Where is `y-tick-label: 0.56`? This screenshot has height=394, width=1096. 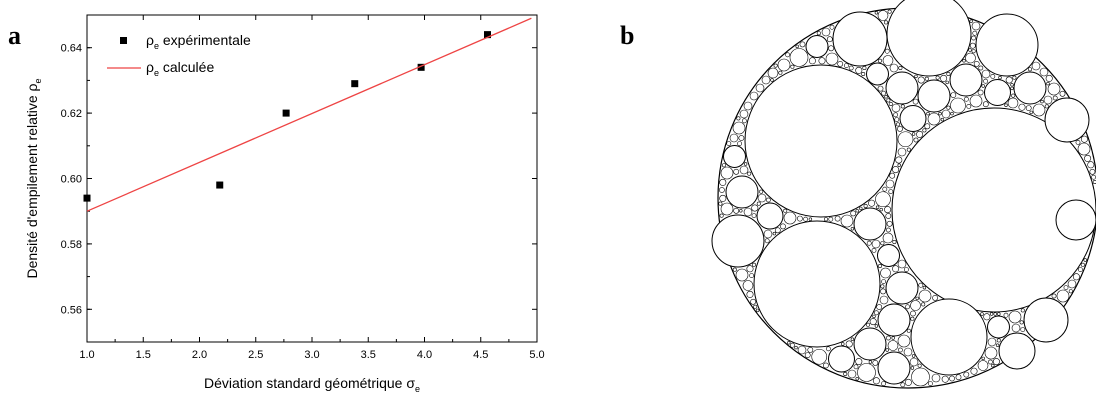
y-tick-label: 0.56 is located at coordinates (71, 310).